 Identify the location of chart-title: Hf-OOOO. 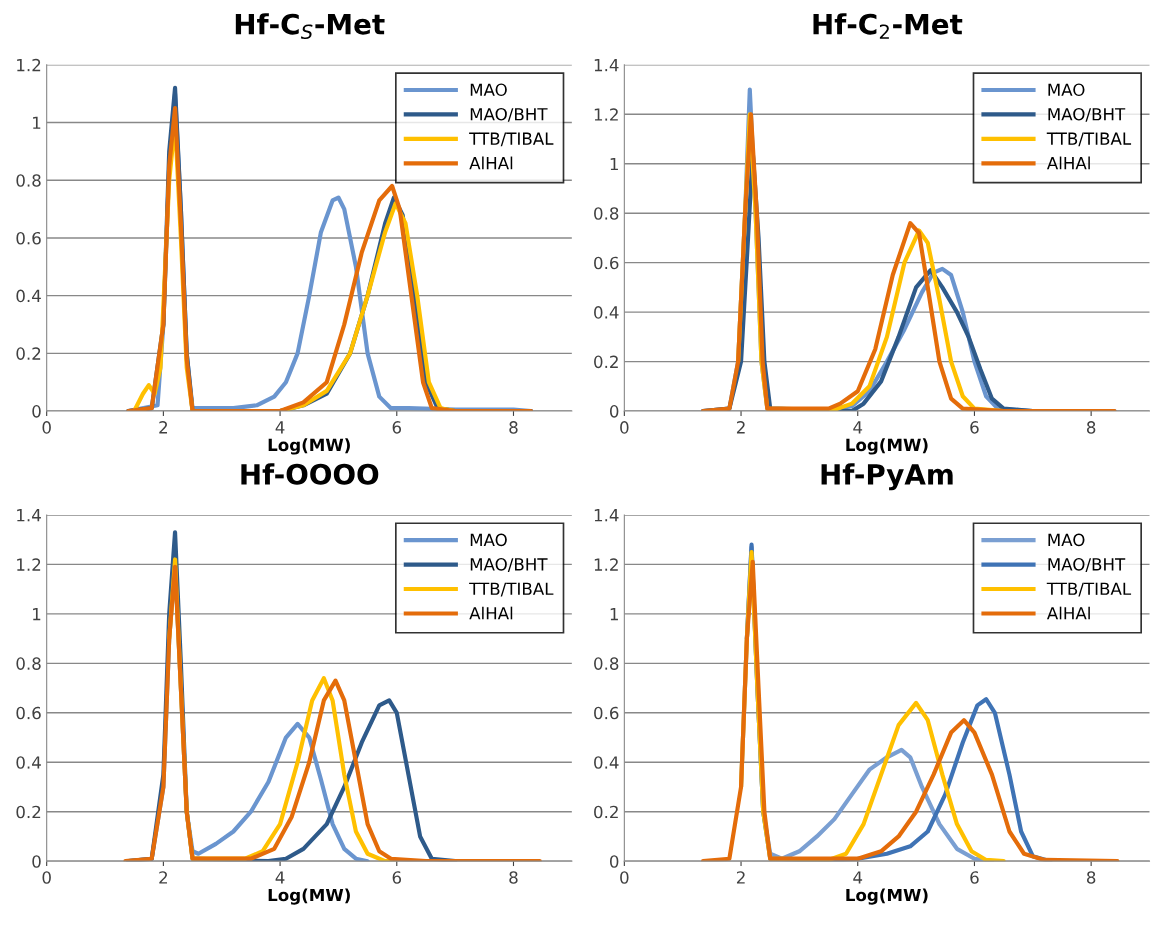
(310, 474).